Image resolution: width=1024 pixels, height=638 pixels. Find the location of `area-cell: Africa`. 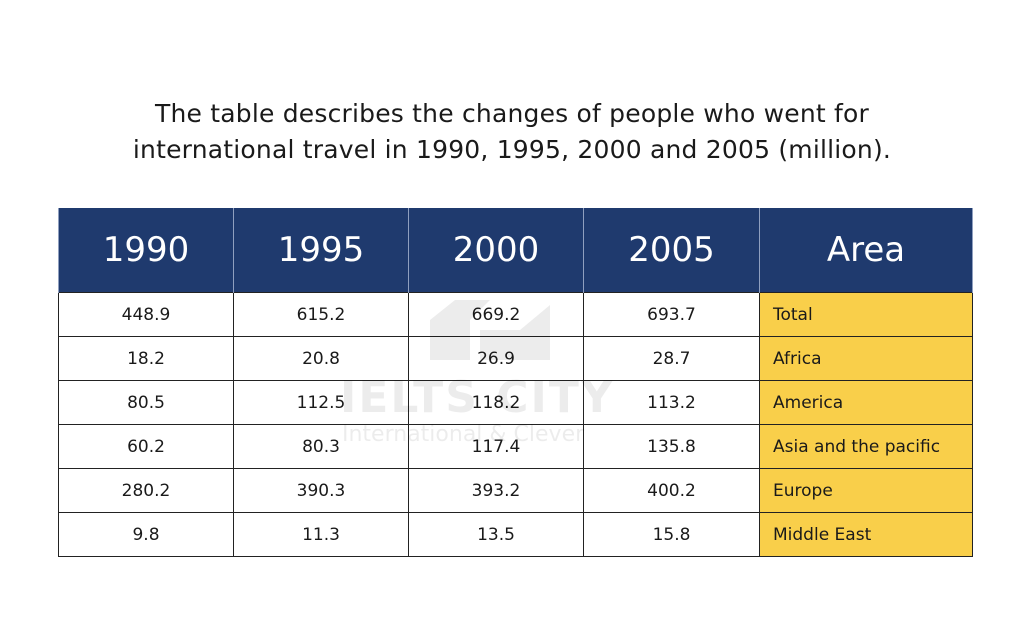

area-cell: Africa is located at coordinates (866, 358).